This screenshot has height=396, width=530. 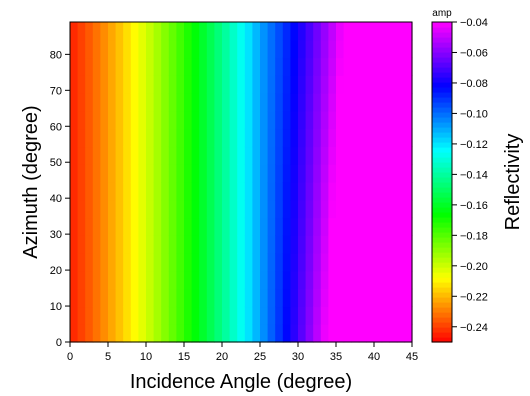 What do you see at coordinates (56, 127) in the screenshot?
I see `y-tick-label: 60` at bounding box center [56, 127].